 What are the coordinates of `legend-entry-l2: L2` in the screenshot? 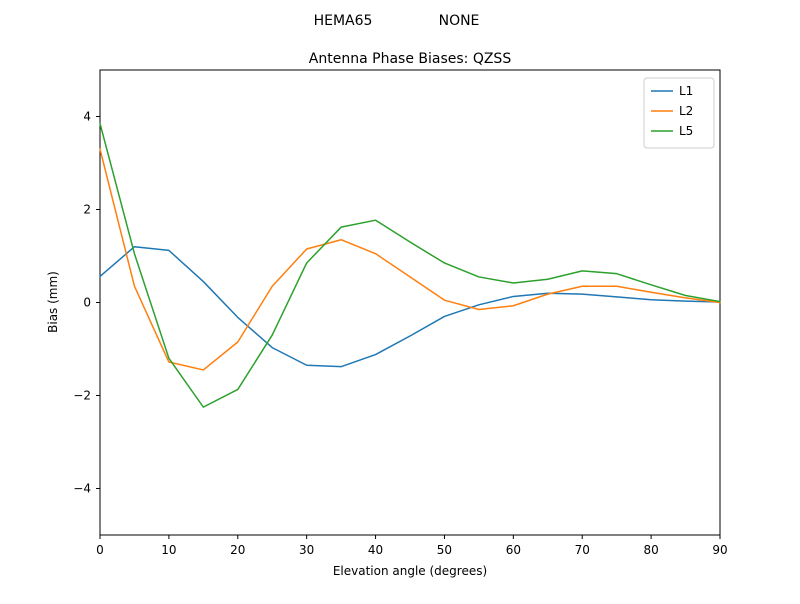 It's located at (686, 111).